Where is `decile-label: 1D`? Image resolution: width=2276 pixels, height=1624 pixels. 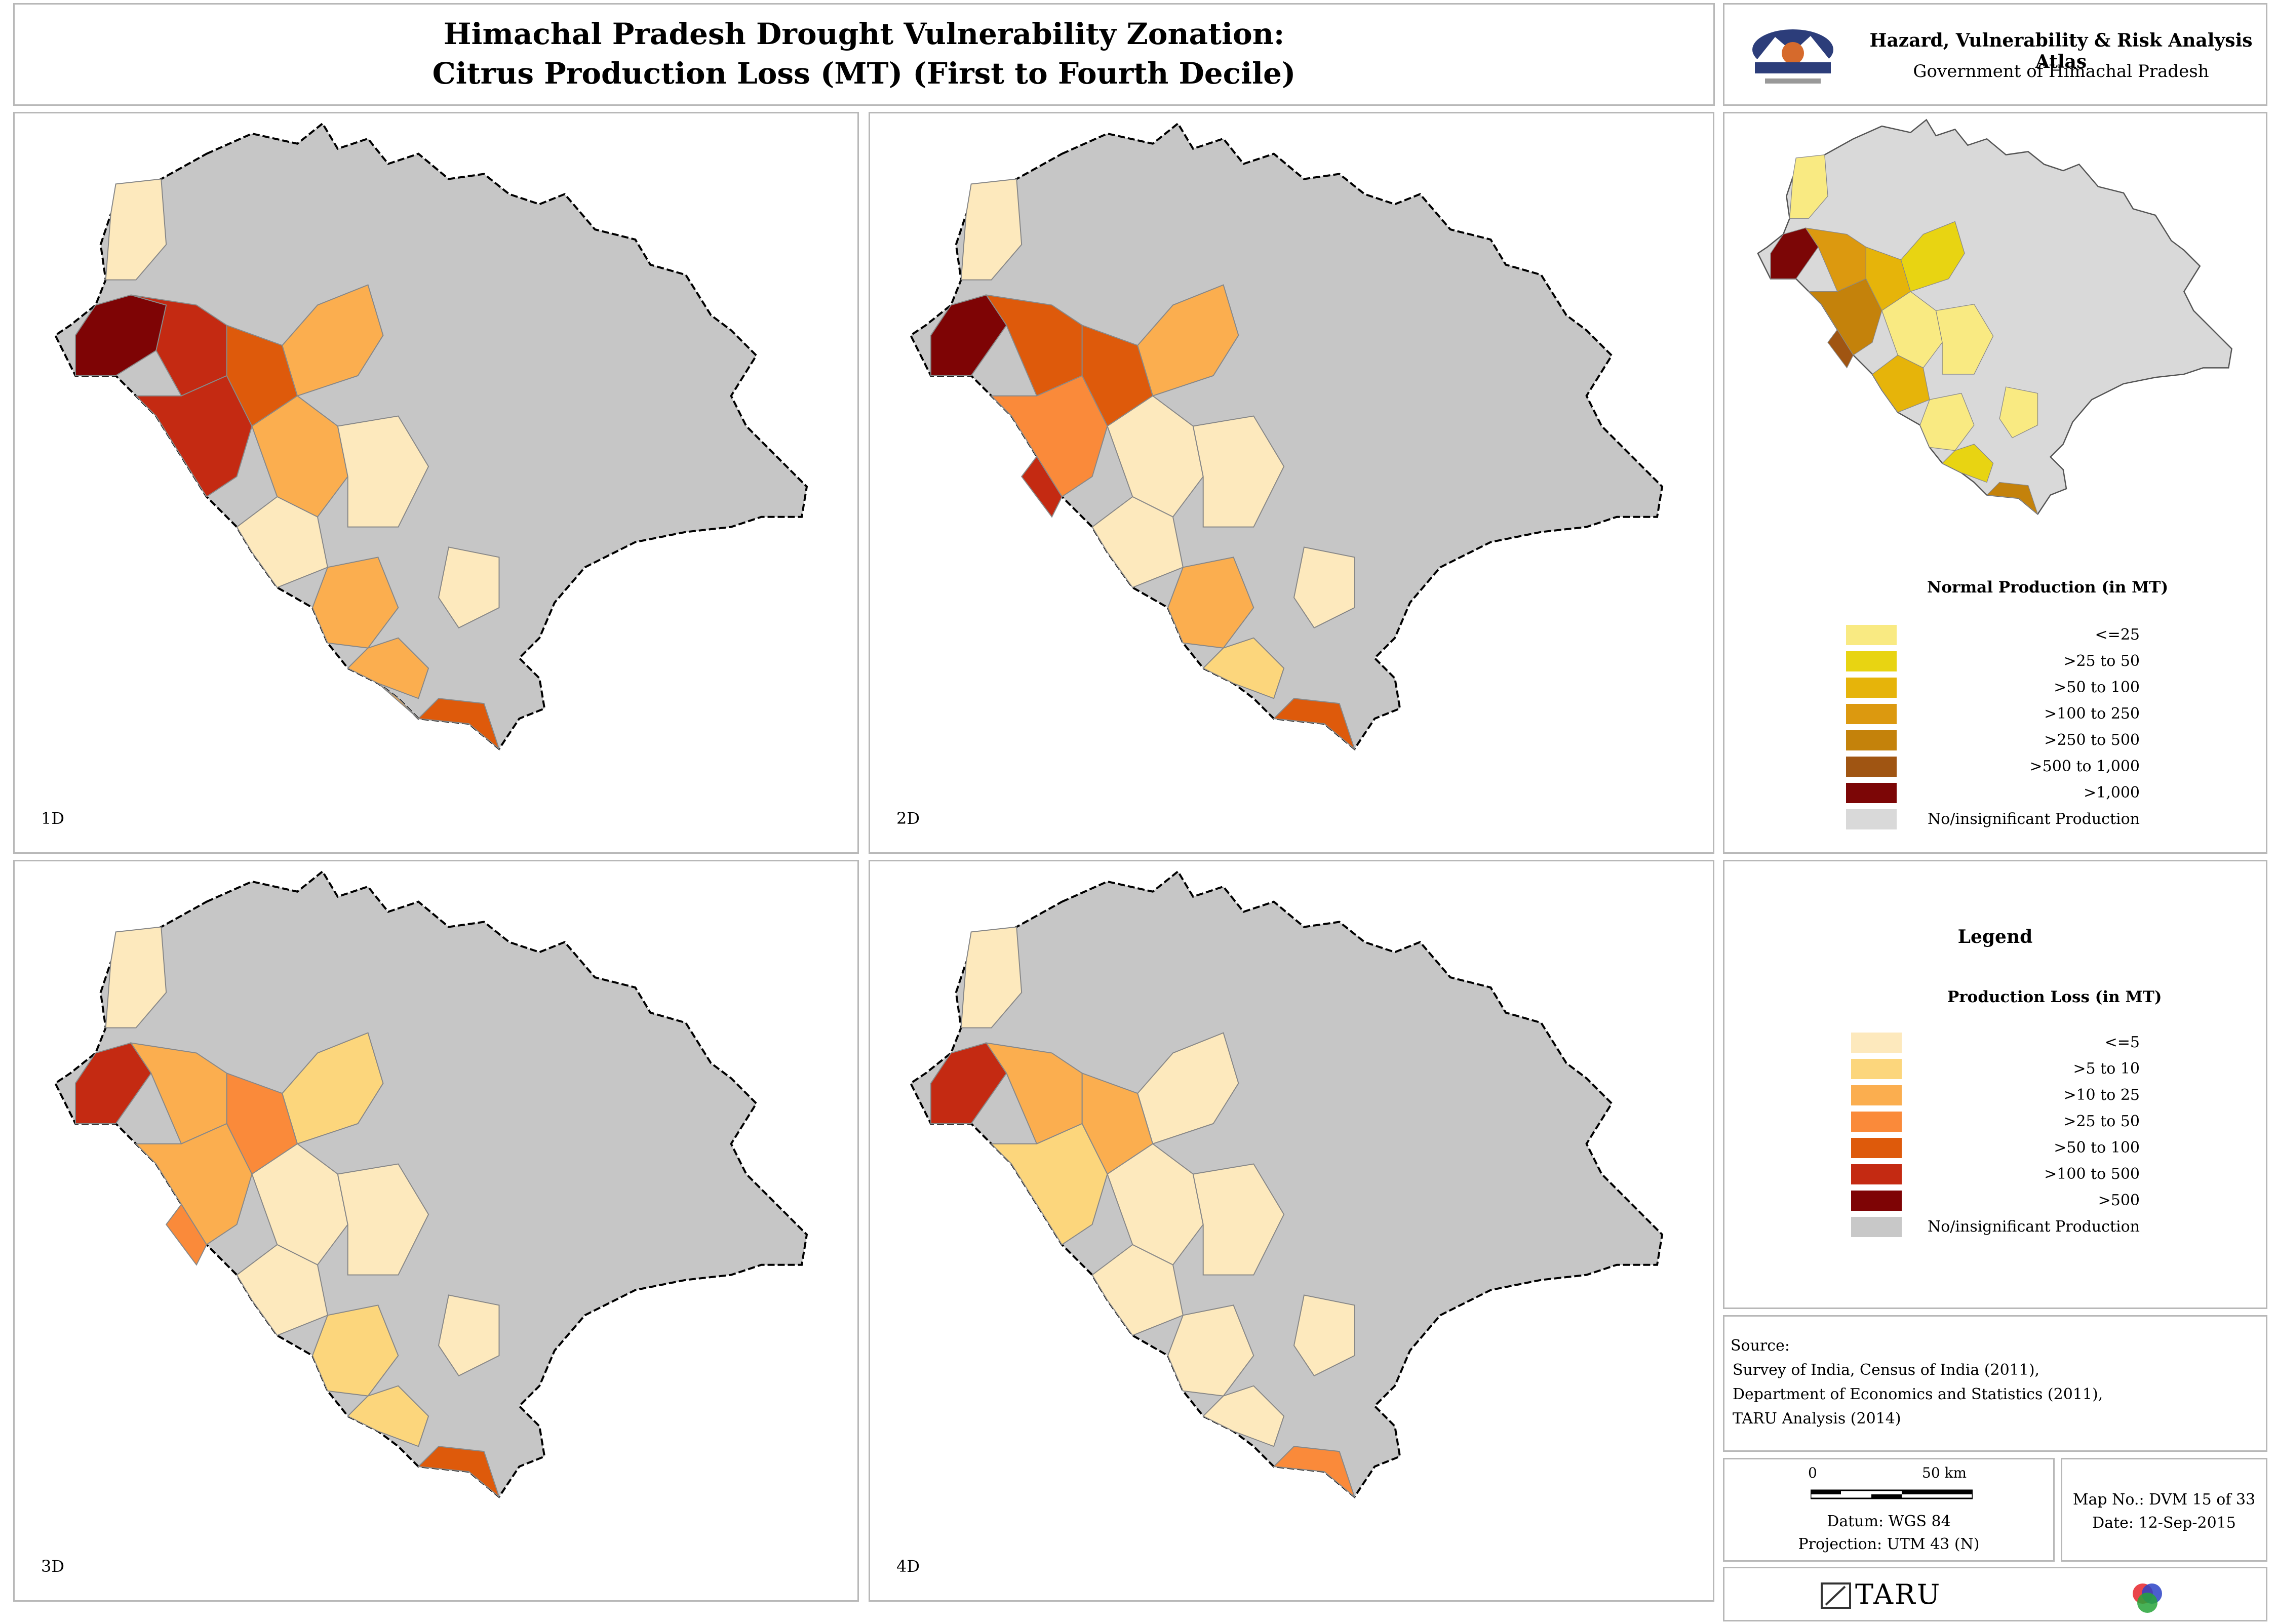
decile-label: 1D is located at coordinates (53, 818).